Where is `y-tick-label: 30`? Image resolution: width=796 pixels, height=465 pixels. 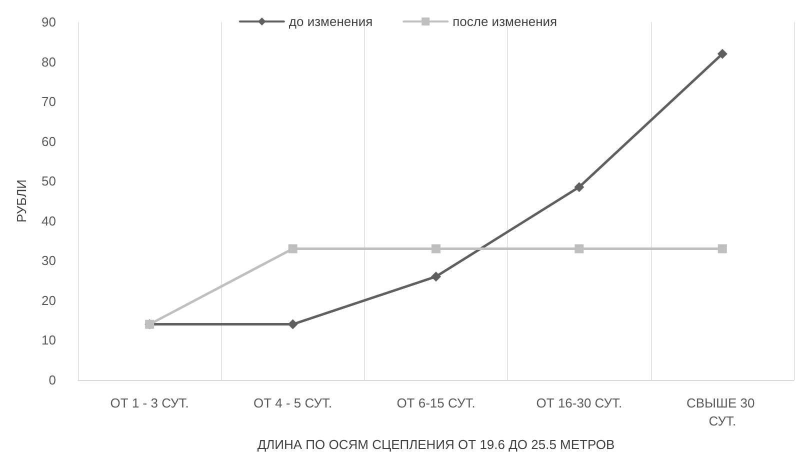
y-tick-label: 30 is located at coordinates (49, 260).